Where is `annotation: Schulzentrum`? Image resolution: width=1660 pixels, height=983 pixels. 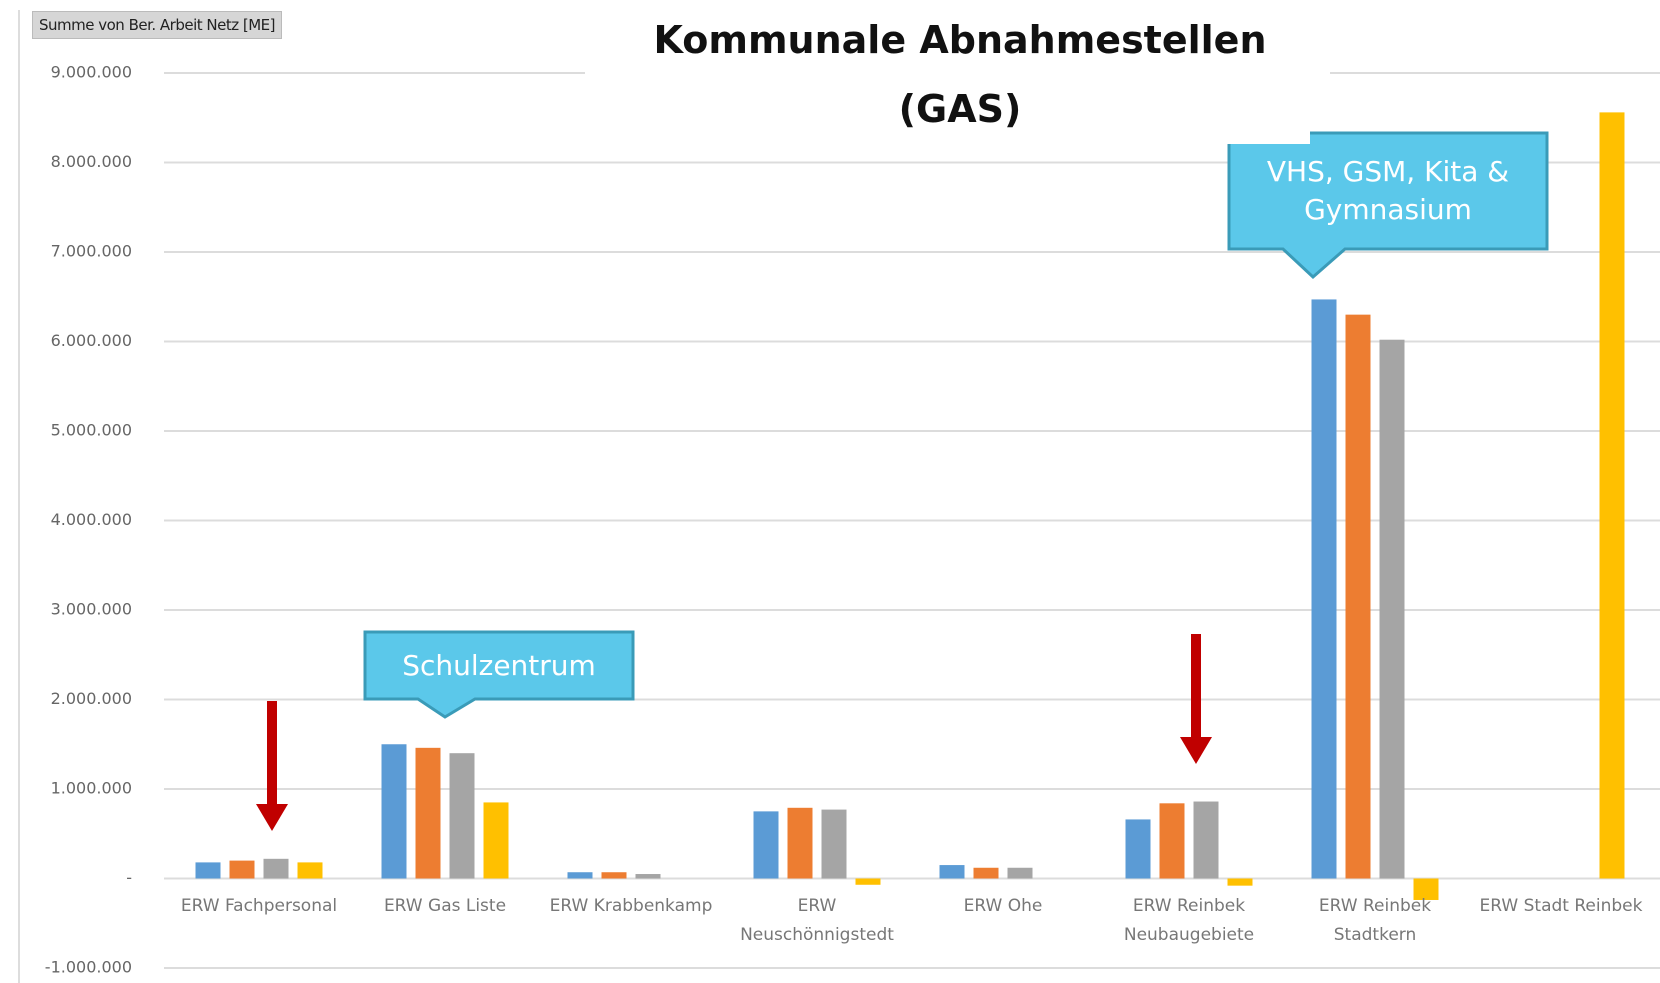 annotation: Schulzentrum is located at coordinates (499, 665).